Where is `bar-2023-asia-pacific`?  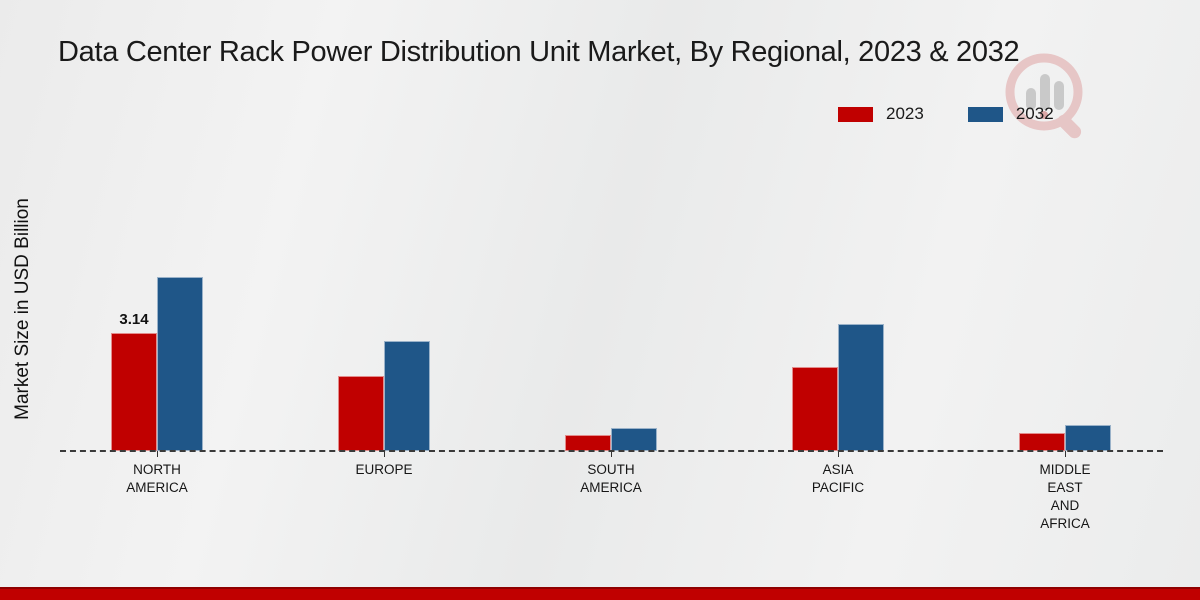 bar-2023-asia-pacific is located at coordinates (815, 409).